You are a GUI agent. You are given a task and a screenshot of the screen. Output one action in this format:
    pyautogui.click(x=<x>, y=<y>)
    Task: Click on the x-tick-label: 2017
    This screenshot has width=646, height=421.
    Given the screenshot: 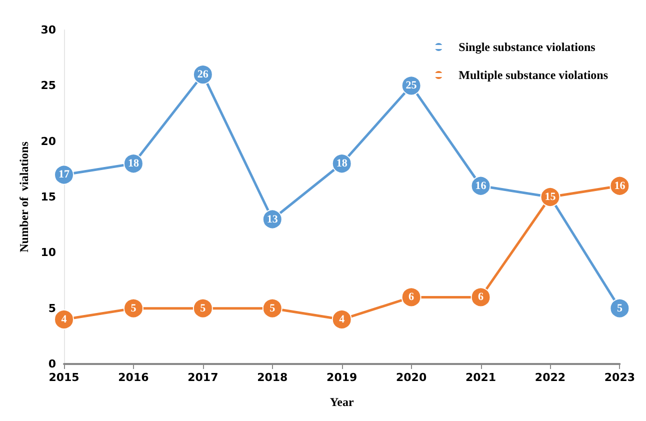 What is the action you would take?
    pyautogui.click(x=203, y=377)
    